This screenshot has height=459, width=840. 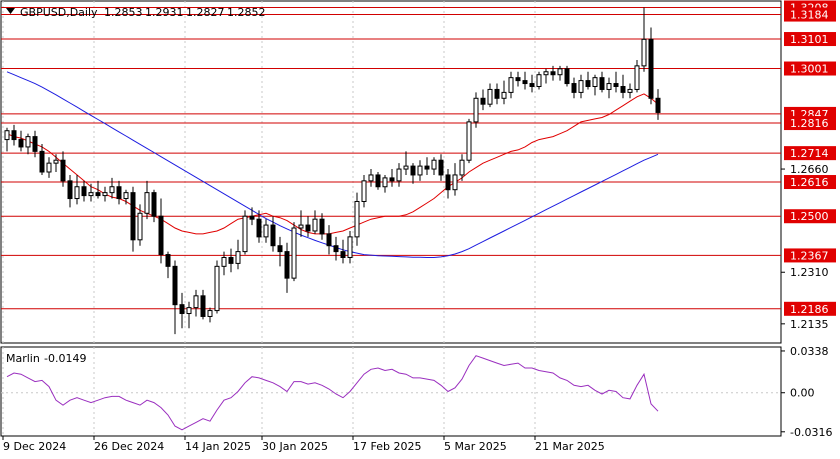 What do you see at coordinates (123, 12) in the screenshot?
I see `ohlc-open: 1.2853` at bounding box center [123, 12].